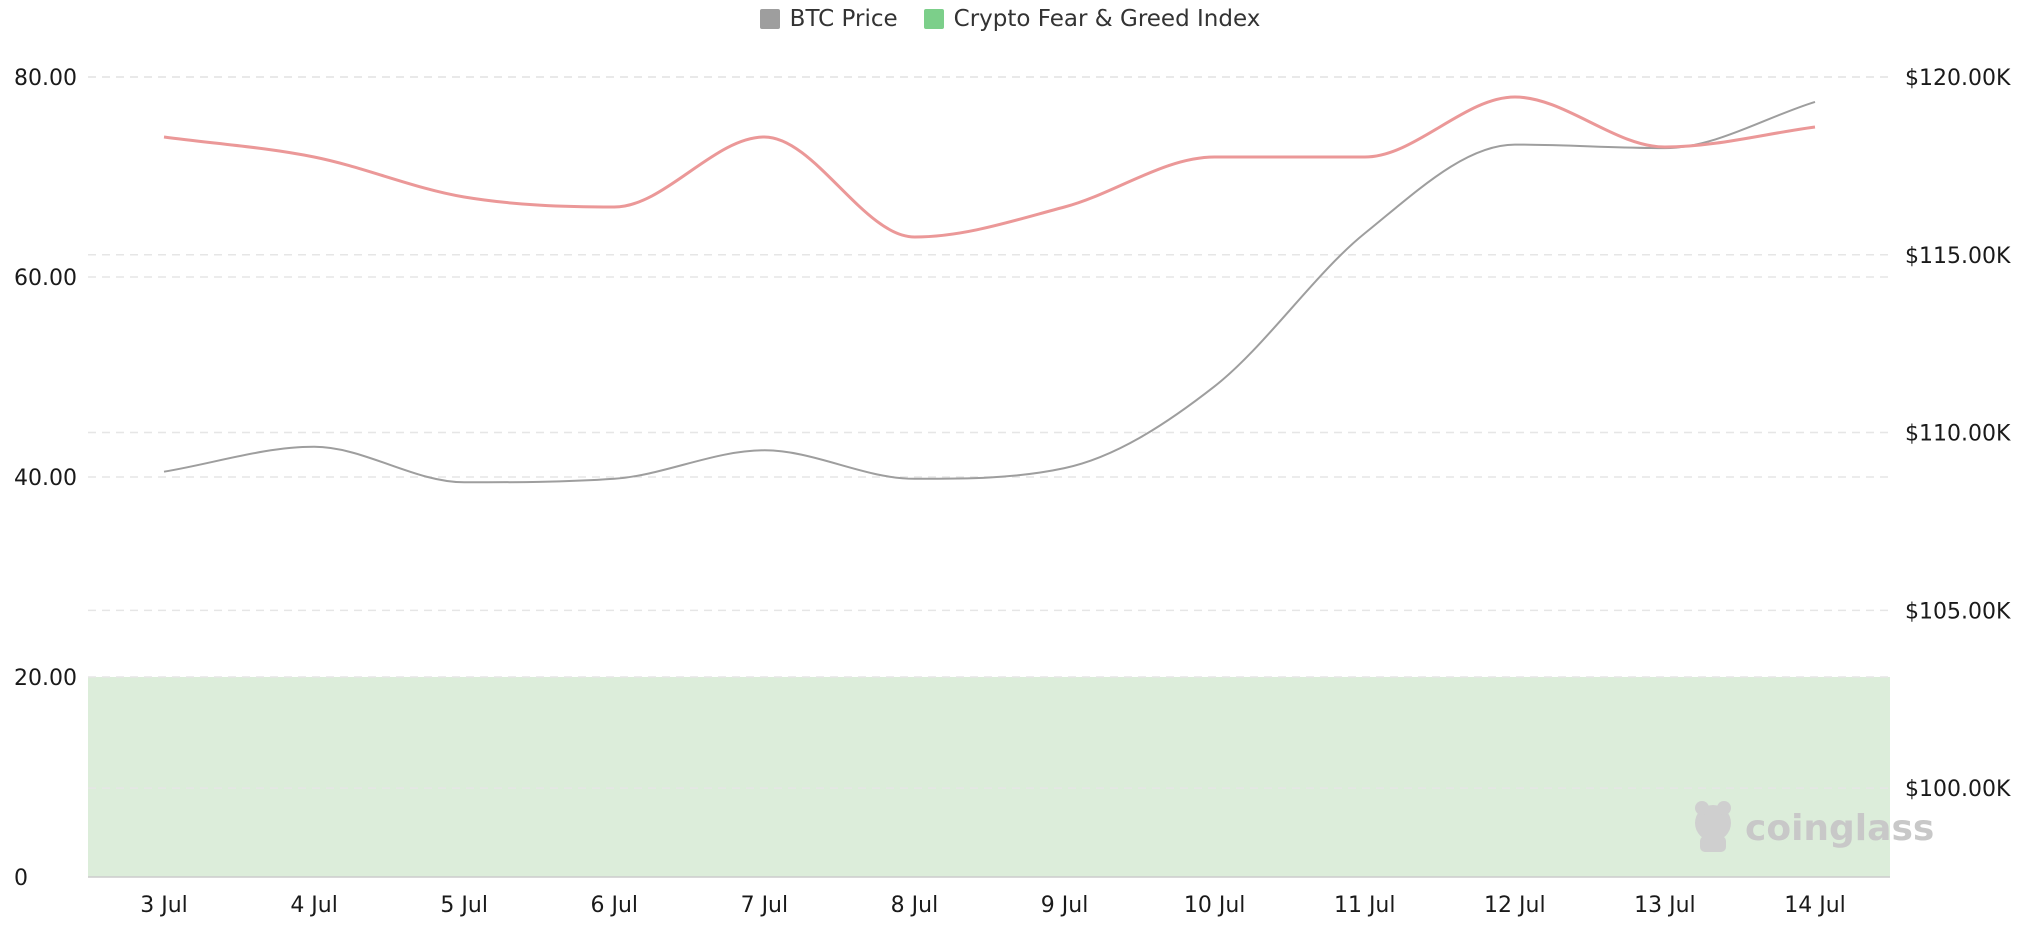  I want to click on y-right-tick-label: $105.00K, so click(1958, 611).